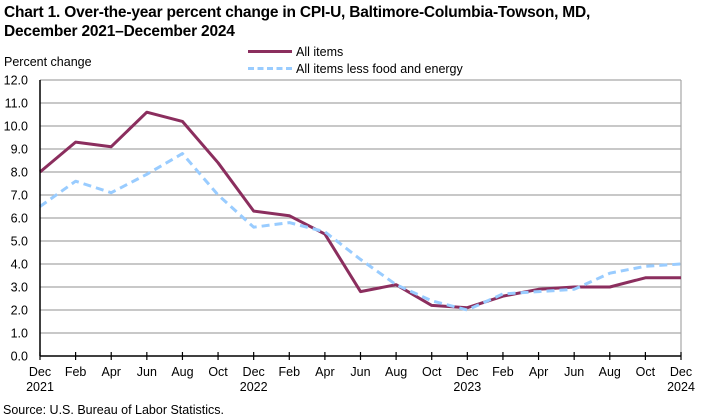  I want to click on y-tick-label: 6.0, so click(19, 219).